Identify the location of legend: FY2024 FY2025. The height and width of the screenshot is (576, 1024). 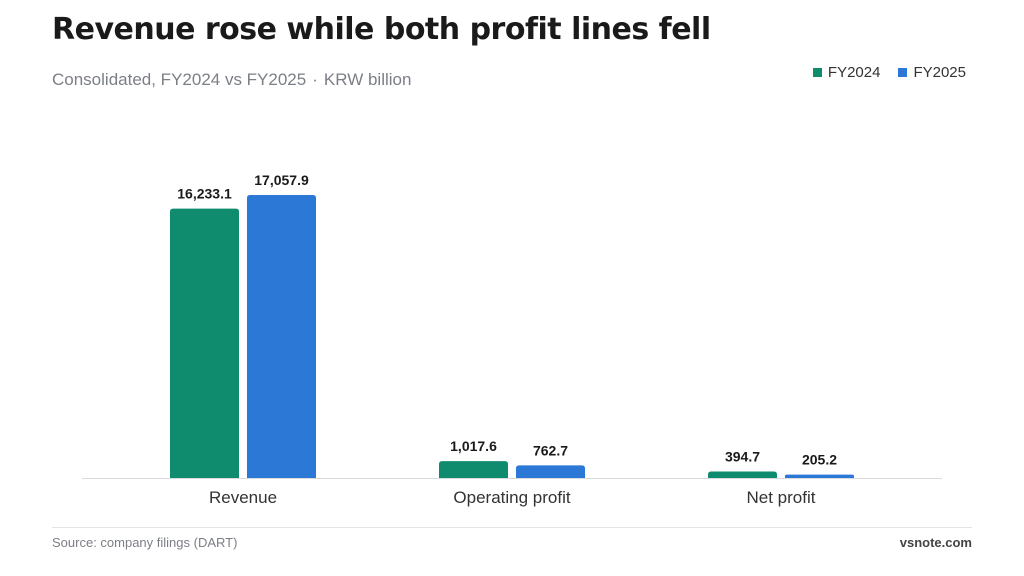
(889, 72).